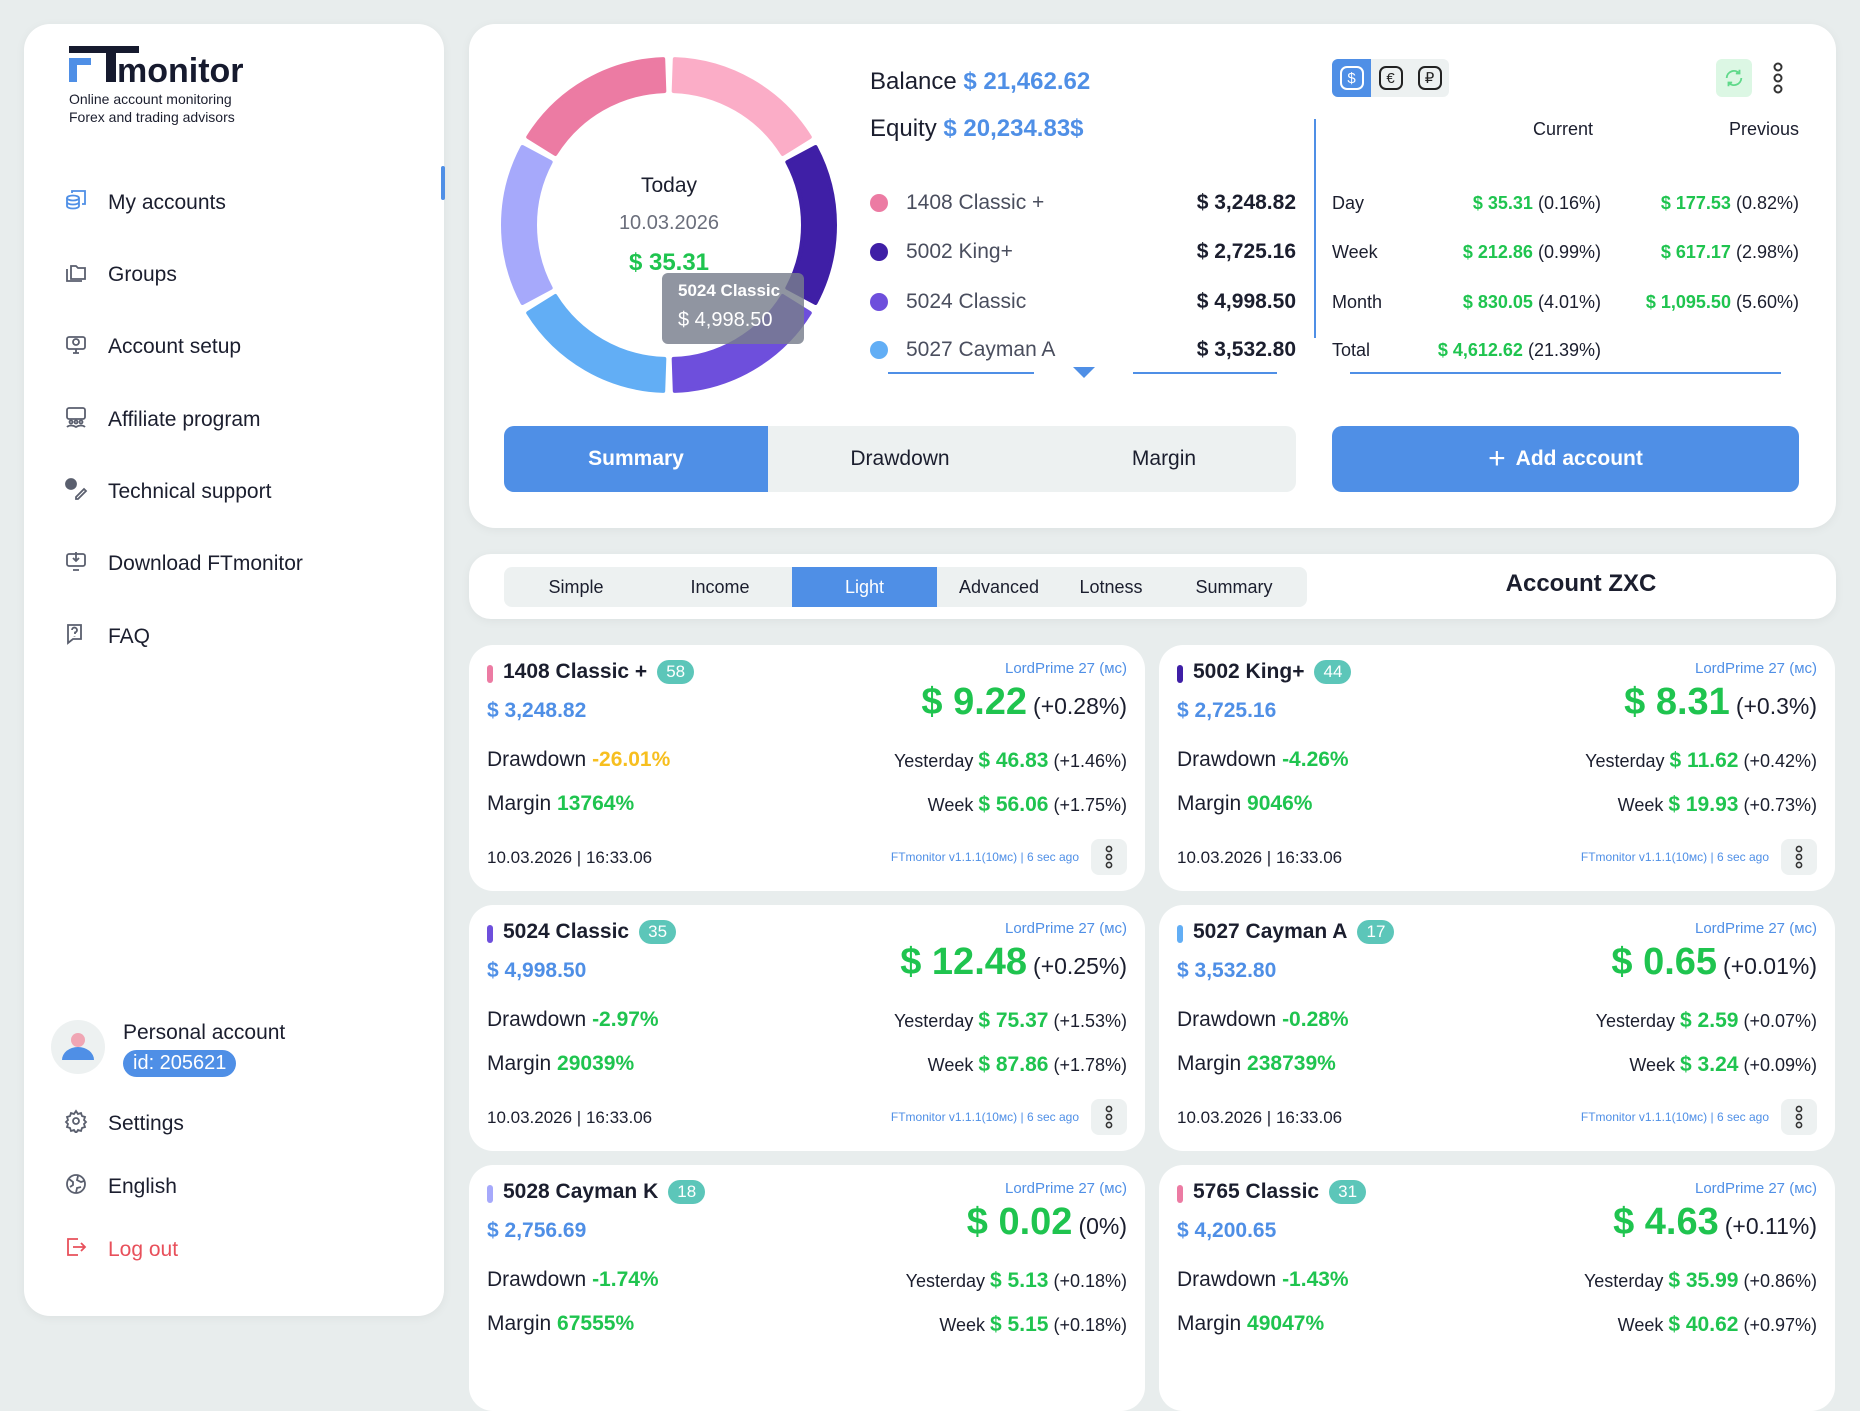 The image size is (1860, 1411). I want to click on monitor-gear-icon, so click(76, 347).